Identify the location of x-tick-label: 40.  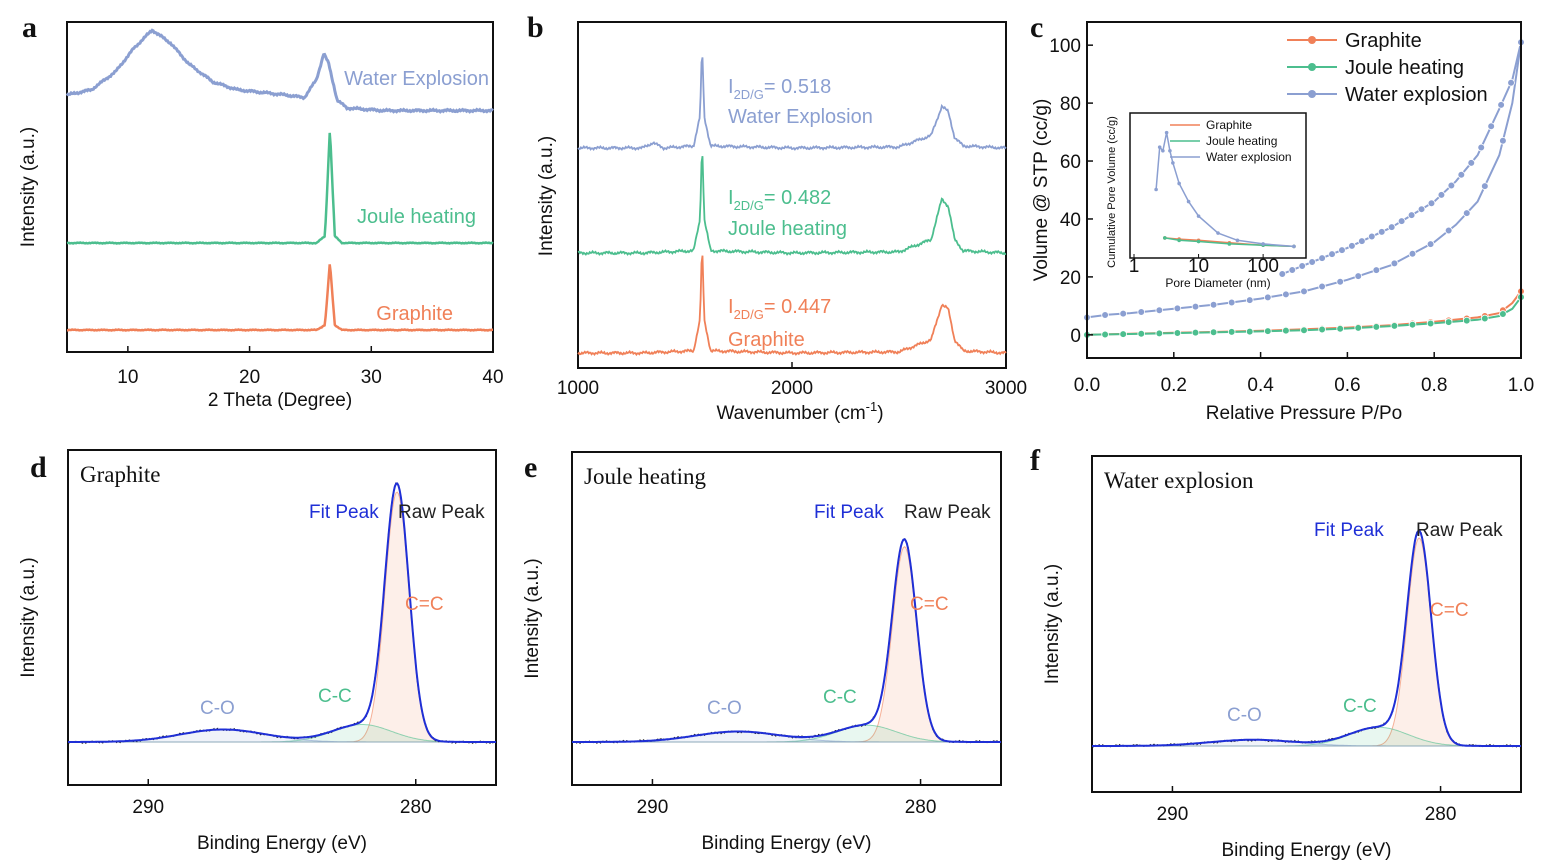
(492, 377).